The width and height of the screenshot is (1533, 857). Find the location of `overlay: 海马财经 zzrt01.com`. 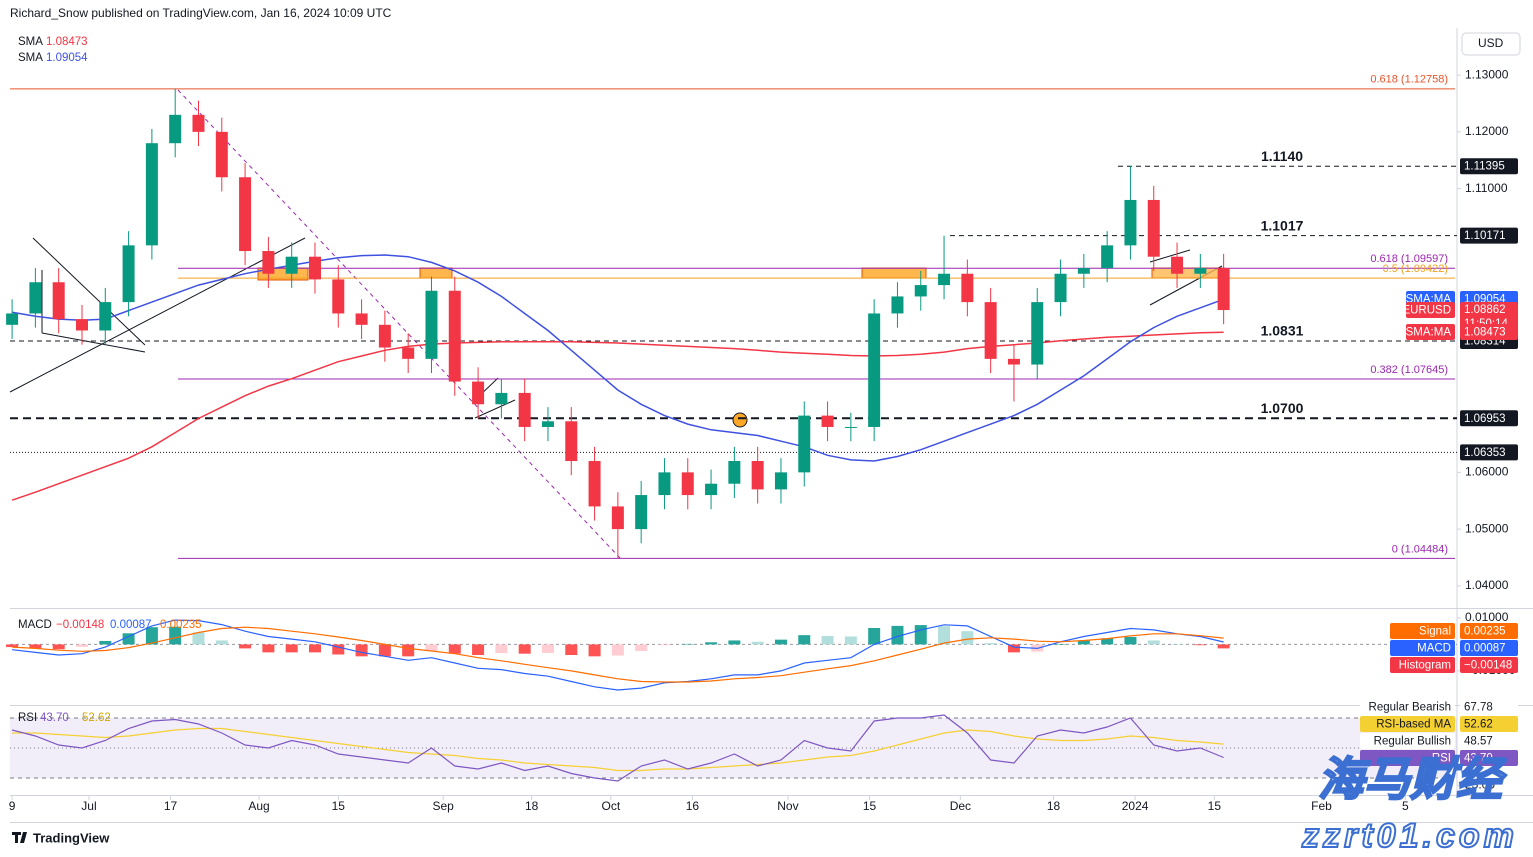

overlay: 海马财经 zzrt01.com is located at coordinates (1407, 804).